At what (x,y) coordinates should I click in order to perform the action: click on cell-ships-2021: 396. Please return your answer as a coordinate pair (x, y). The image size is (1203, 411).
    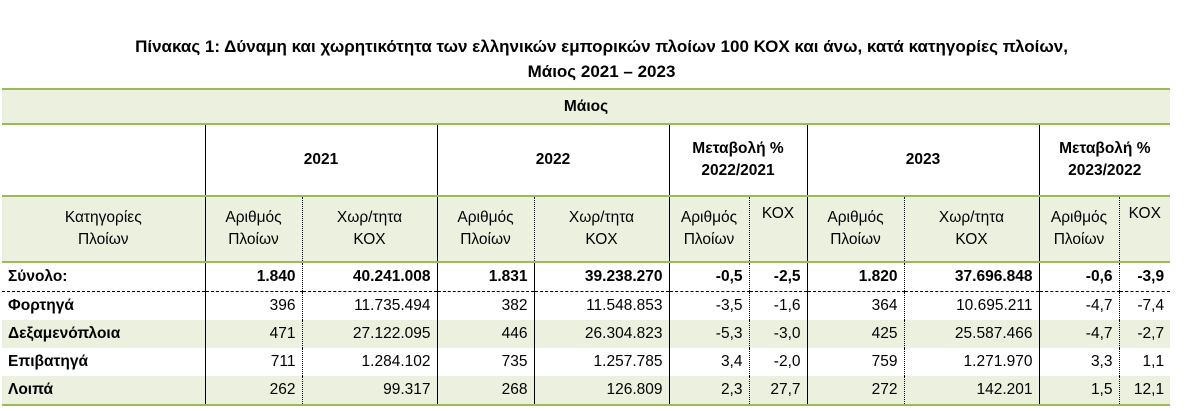
    Looking at the image, I should click on (253, 305).